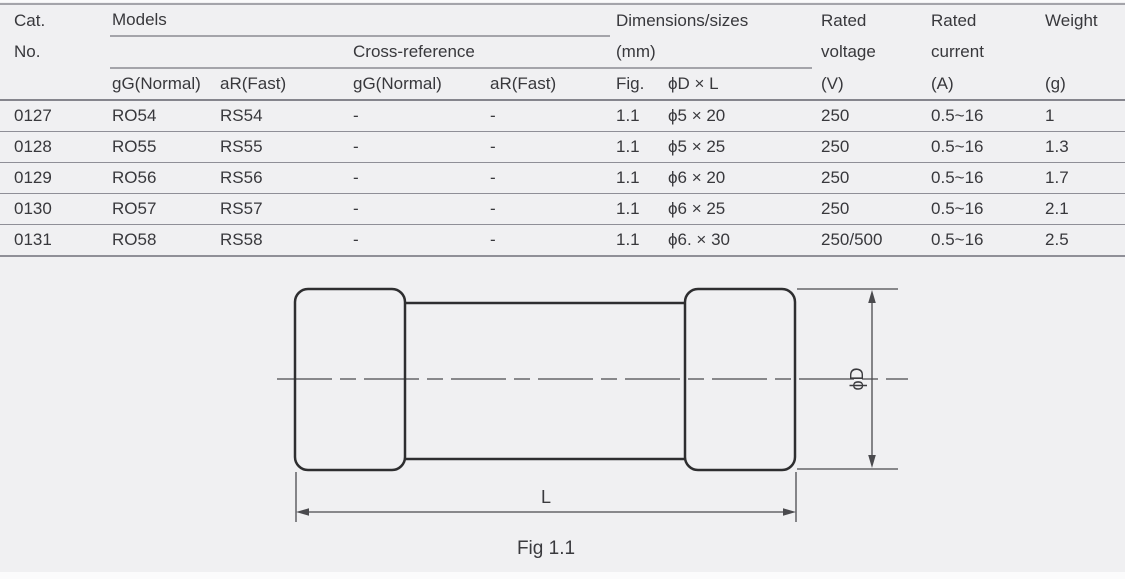 Image resolution: width=1125 pixels, height=579 pixels. I want to click on subheader-ar-fast-models: aR(Fast), so click(284, 84).